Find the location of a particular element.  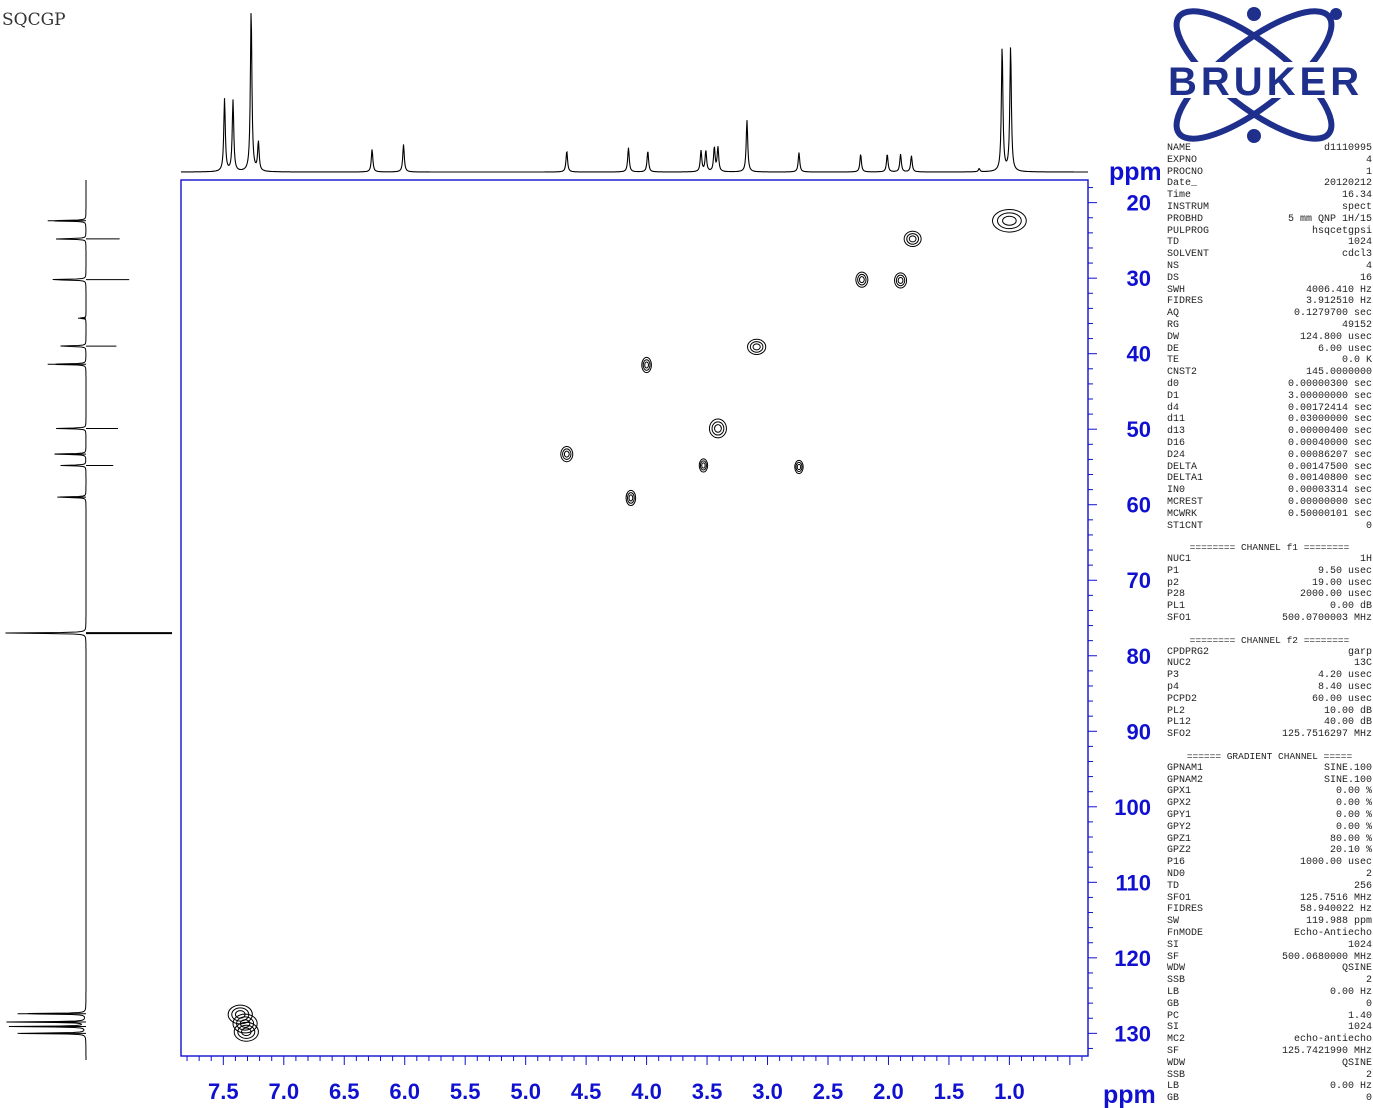

parameter-row: WDW QSINE is located at coordinates (1269, 1064).